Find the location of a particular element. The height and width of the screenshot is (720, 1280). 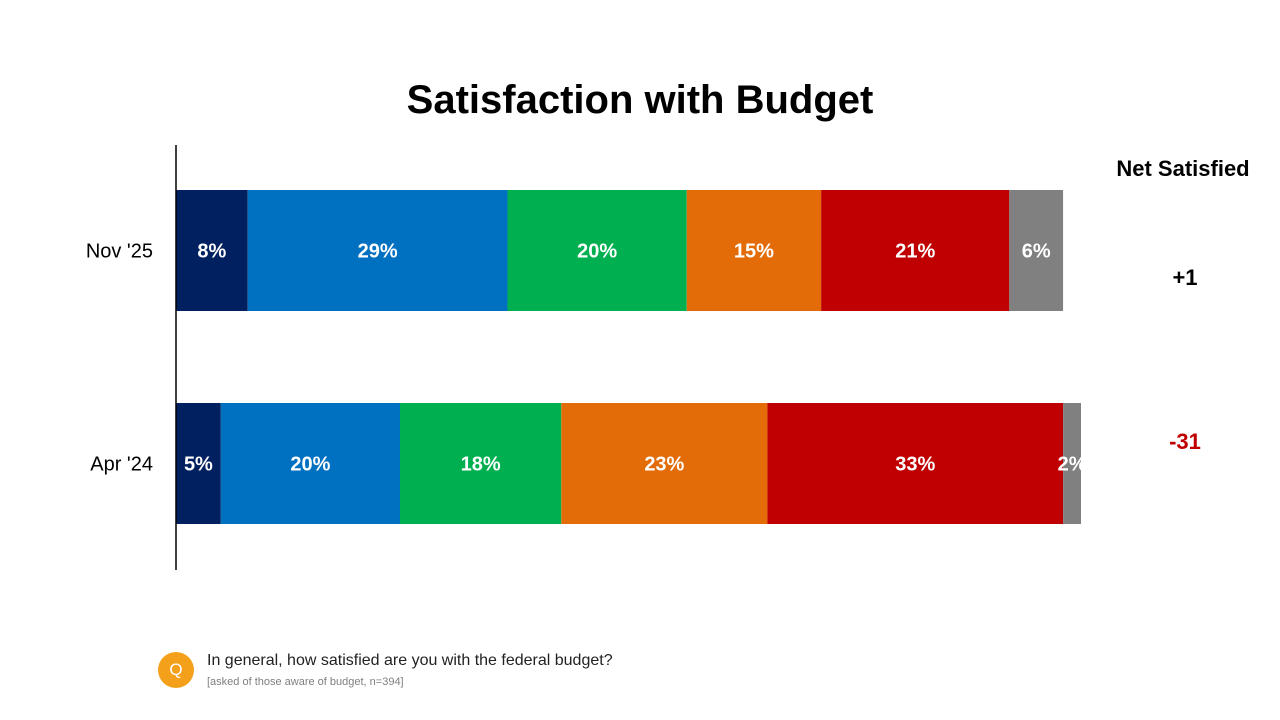

net-satisfied-apr24: -31 is located at coordinates (1185, 441).